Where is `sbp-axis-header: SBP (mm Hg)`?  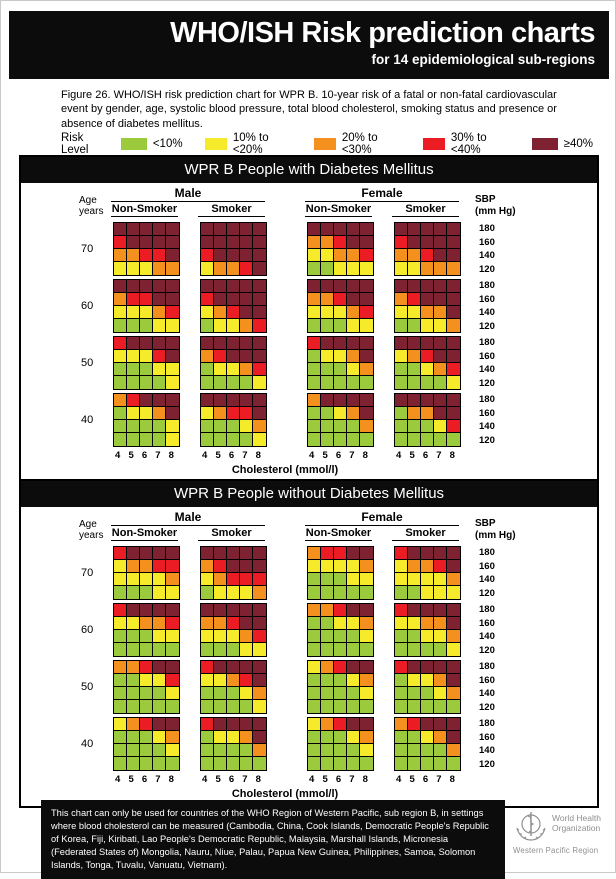
sbp-axis-header: SBP (mm Hg) is located at coordinates (496, 205).